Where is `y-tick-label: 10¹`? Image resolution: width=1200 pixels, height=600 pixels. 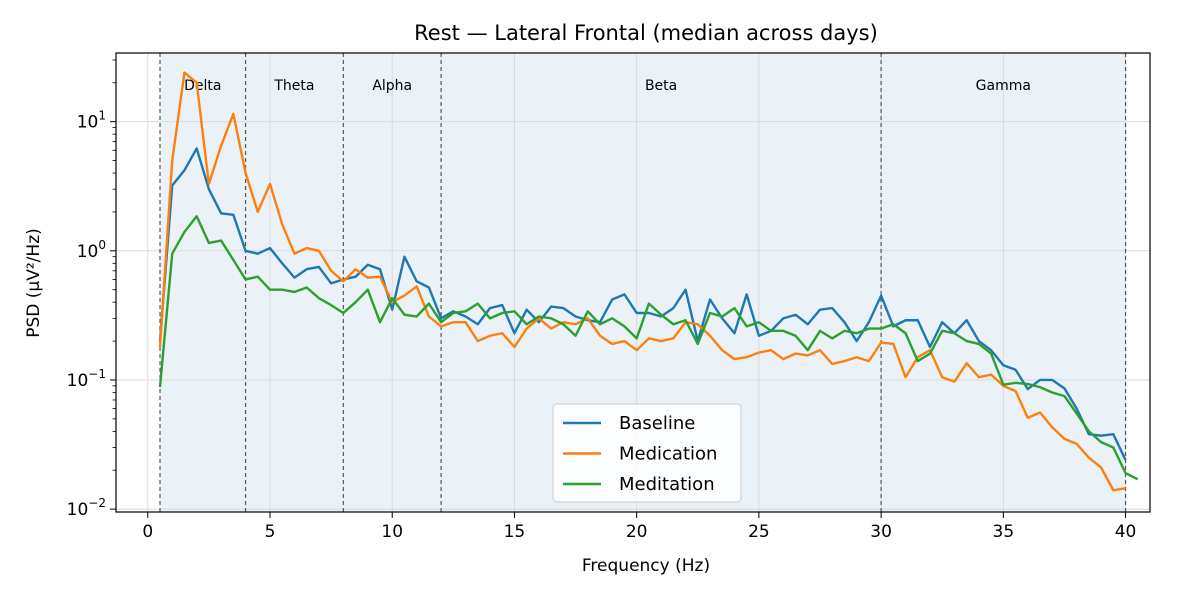 y-tick-label: 10¹ is located at coordinates (91, 121).